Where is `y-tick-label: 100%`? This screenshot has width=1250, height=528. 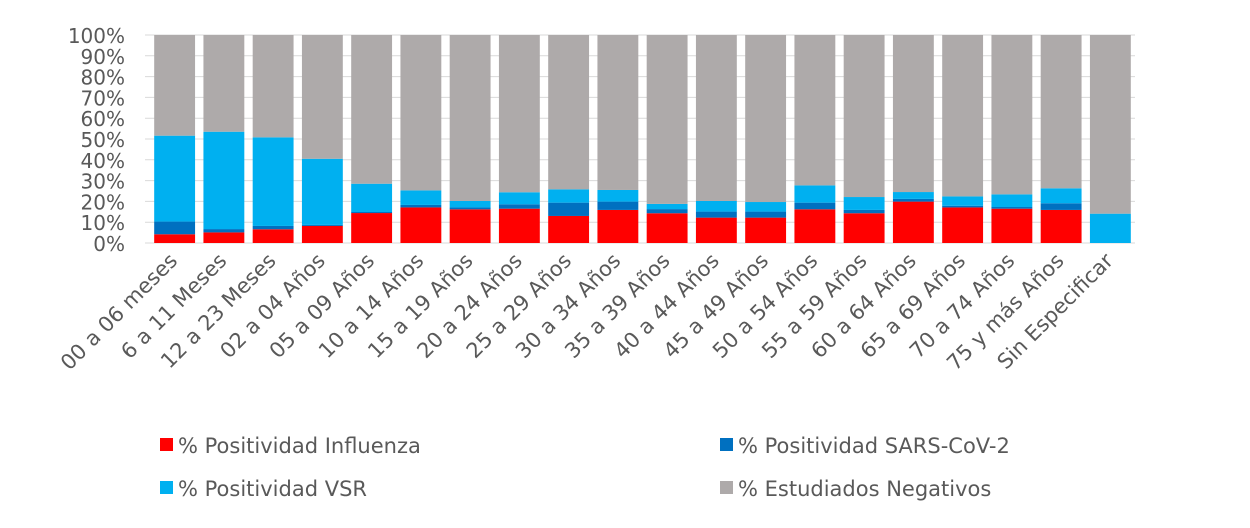
y-tick-label: 100% is located at coordinates (96, 36).